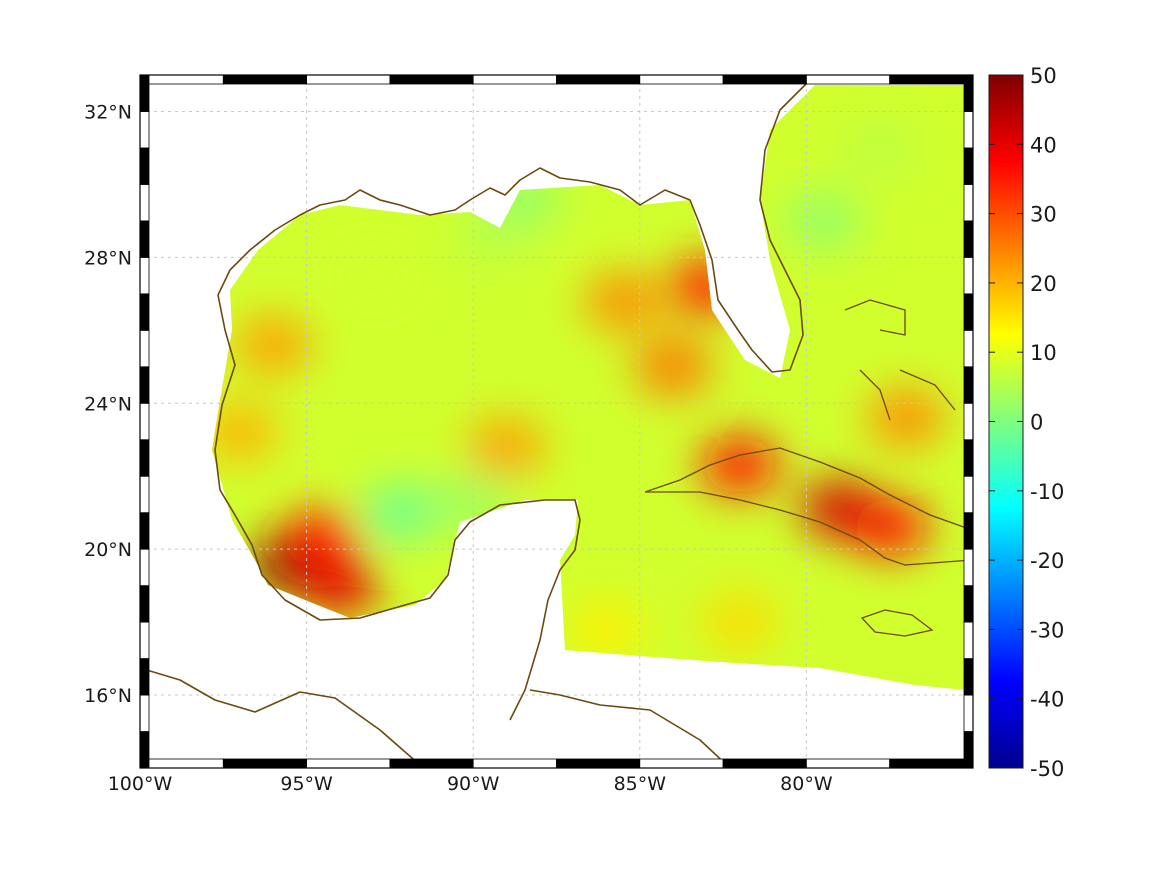  Describe the element at coordinates (1026, 422) in the screenshot. I see `colorbar: 50 40 30 20 10 0 -10 -20 -30 -40 -50` at that location.